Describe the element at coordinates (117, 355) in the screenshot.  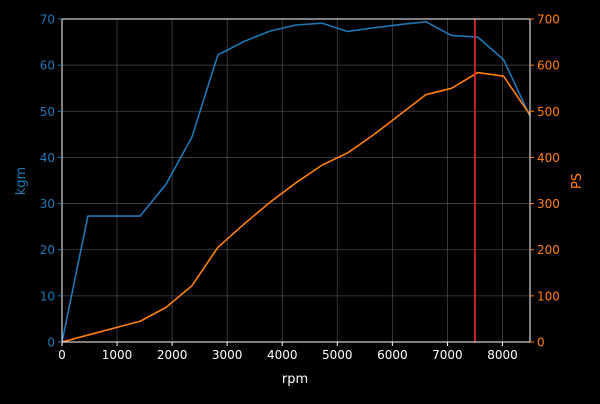
I see `x-tick-label: 1000` at that location.